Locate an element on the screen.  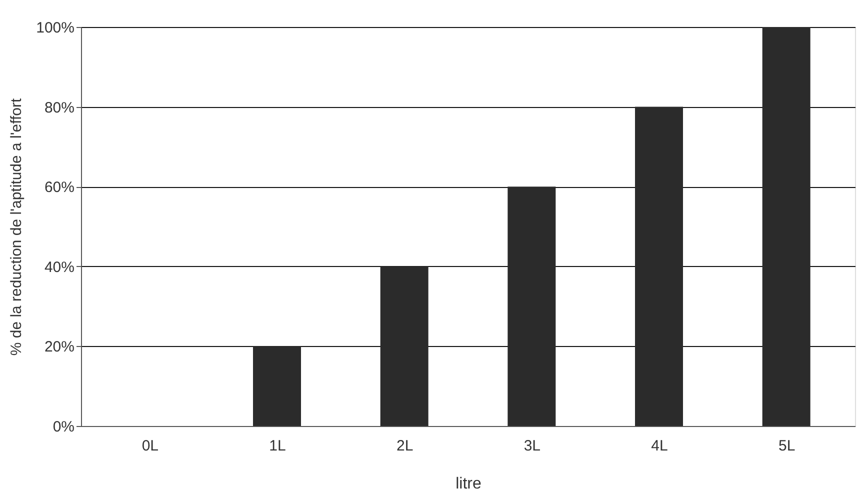
y-tick-label: 100% is located at coordinates (55, 28).